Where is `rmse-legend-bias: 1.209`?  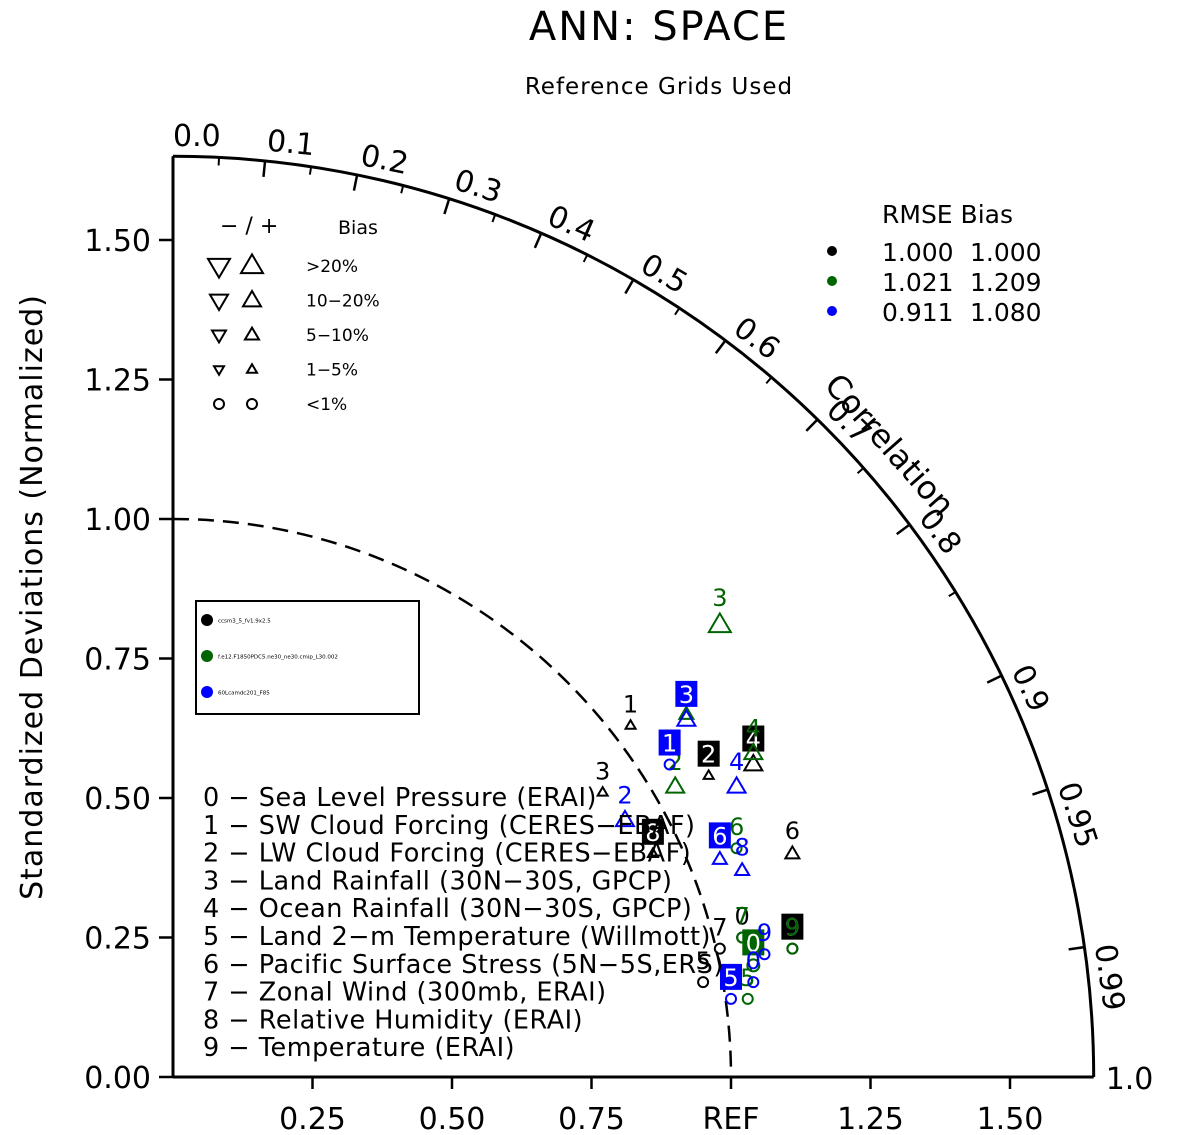 rmse-legend-bias: 1.209 is located at coordinates (1006, 282).